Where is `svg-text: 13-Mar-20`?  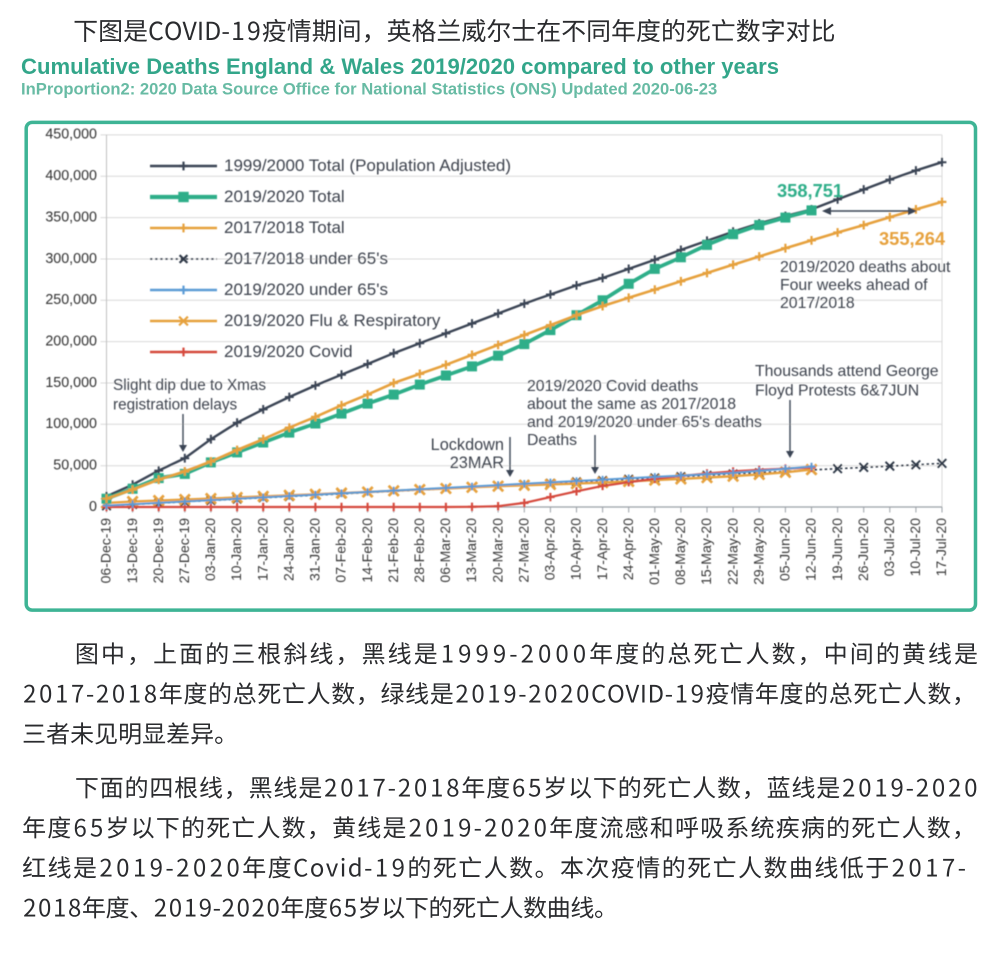 svg-text: 13-Mar-20 is located at coordinates (471, 550).